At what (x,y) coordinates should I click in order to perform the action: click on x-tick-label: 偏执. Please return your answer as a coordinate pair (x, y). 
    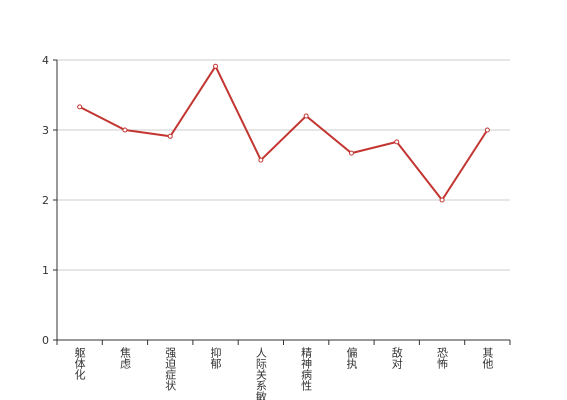
    Looking at the image, I should click on (351, 358).